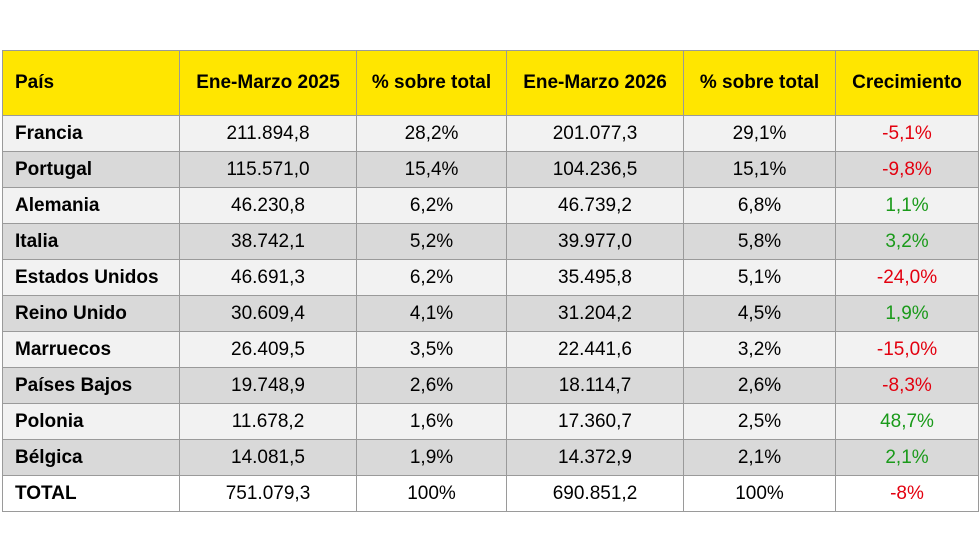  What do you see at coordinates (759, 83) in the screenshot?
I see `header-pct-2026: % sobre total` at bounding box center [759, 83].